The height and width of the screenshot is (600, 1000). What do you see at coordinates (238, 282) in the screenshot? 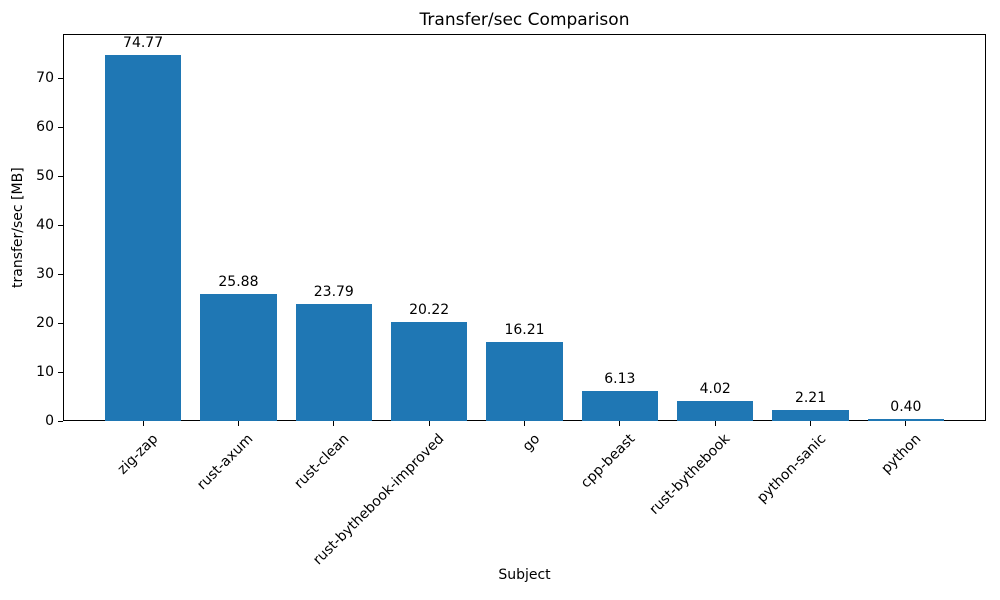
I see `bar-value-label: 25.88` at bounding box center [238, 282].